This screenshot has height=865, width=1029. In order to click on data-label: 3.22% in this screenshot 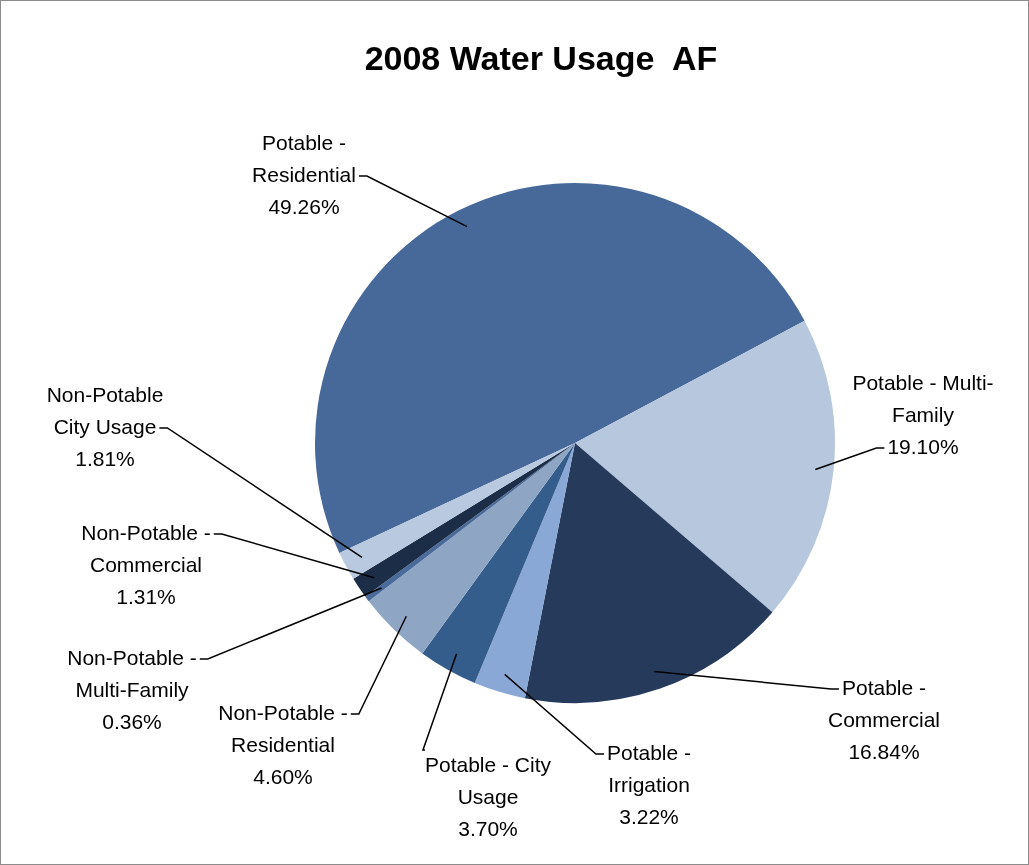, I will do `click(649, 816)`.